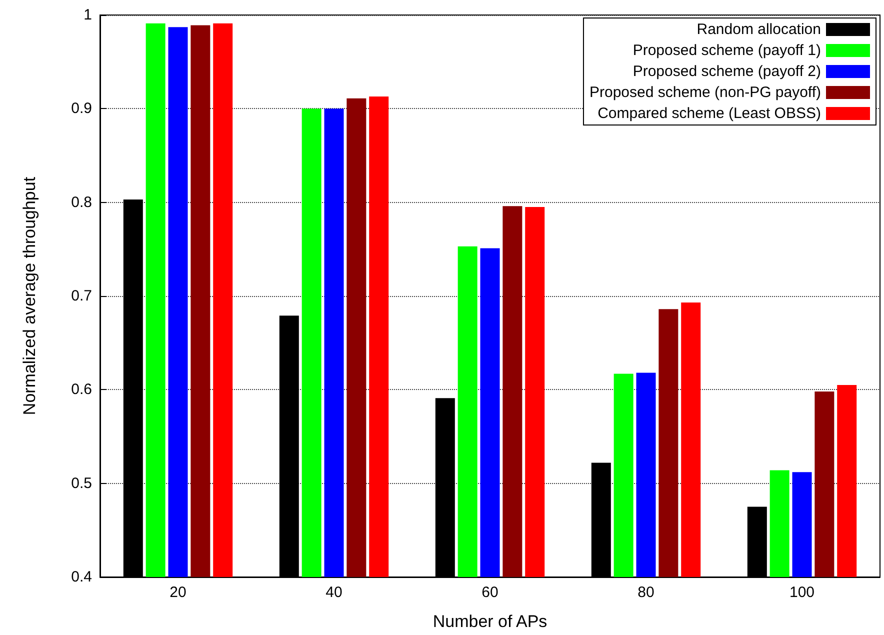  What do you see at coordinates (81, 109) in the screenshot?
I see `y-tick-label: 0.9` at bounding box center [81, 109].